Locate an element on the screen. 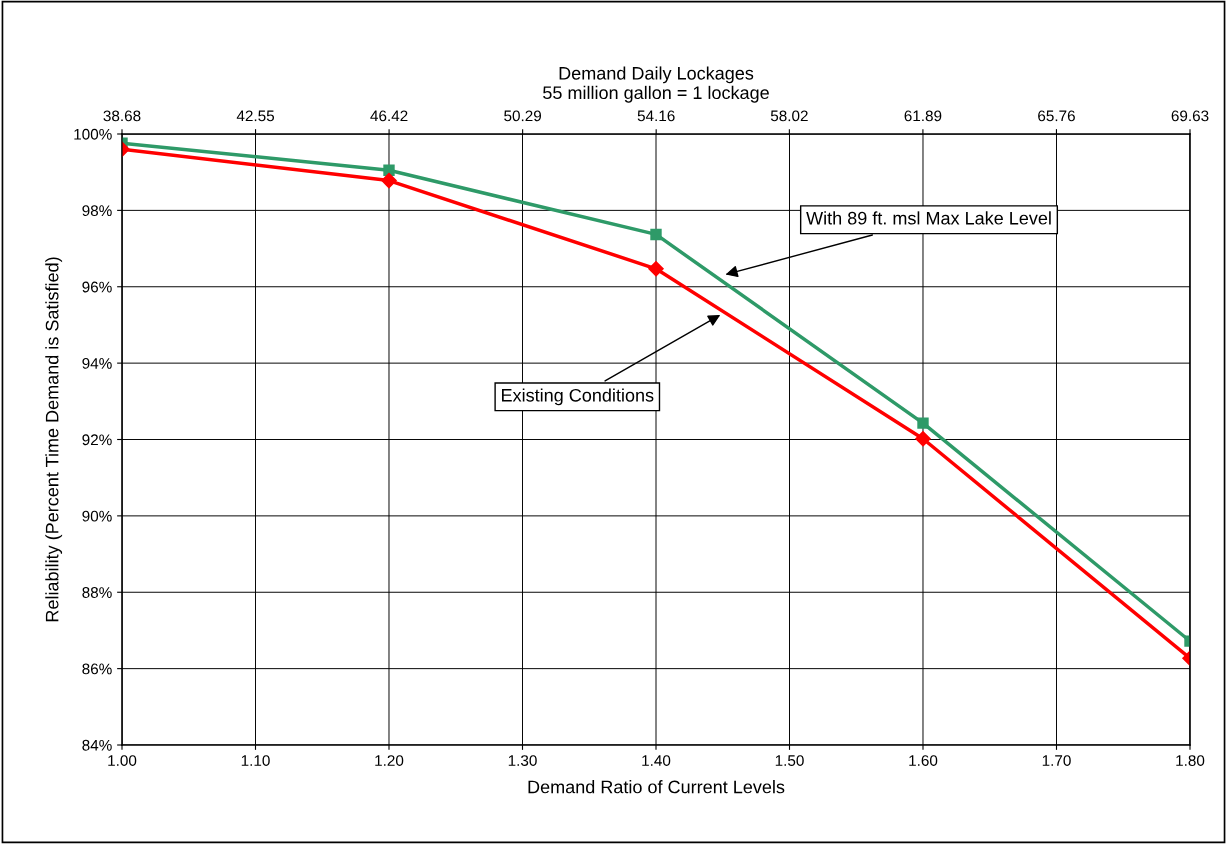 The width and height of the screenshot is (1227, 844). x-tick-label: 1.20 is located at coordinates (389, 760).